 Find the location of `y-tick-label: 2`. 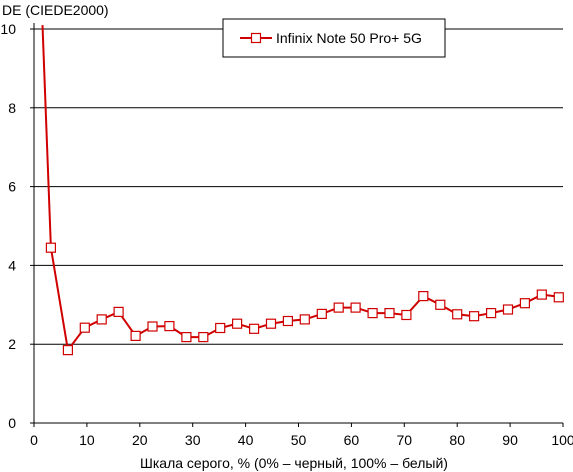

y-tick-label: 2 is located at coordinates (12, 344).